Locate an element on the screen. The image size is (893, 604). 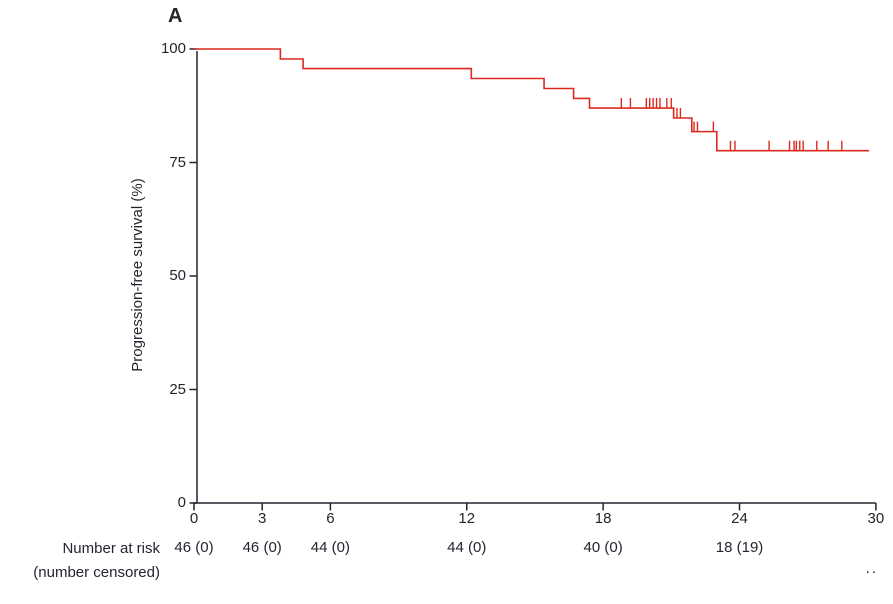
number-at-risk-value: 40 (0) is located at coordinates (603, 547).